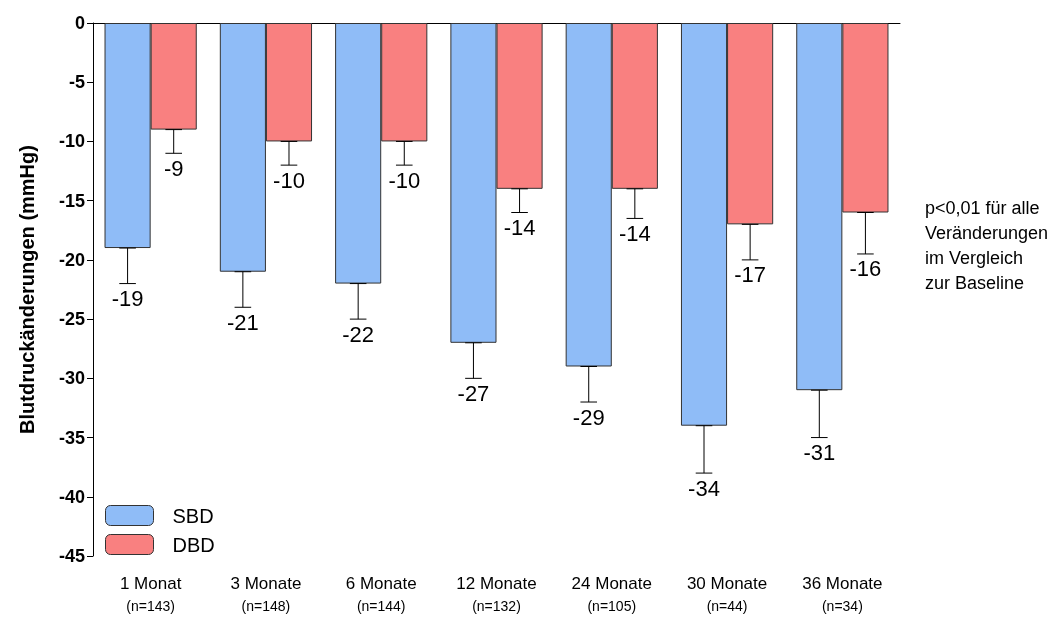 This screenshot has height=623, width=1052. I want to click on y-tick-label: -5, so click(76, 82).